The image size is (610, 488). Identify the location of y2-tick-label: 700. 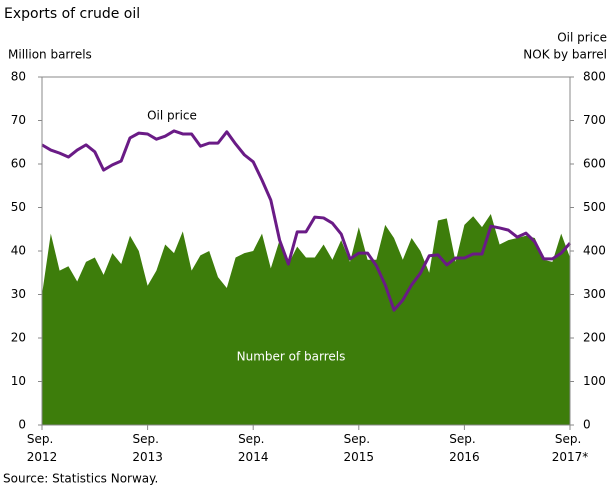
(594, 120).